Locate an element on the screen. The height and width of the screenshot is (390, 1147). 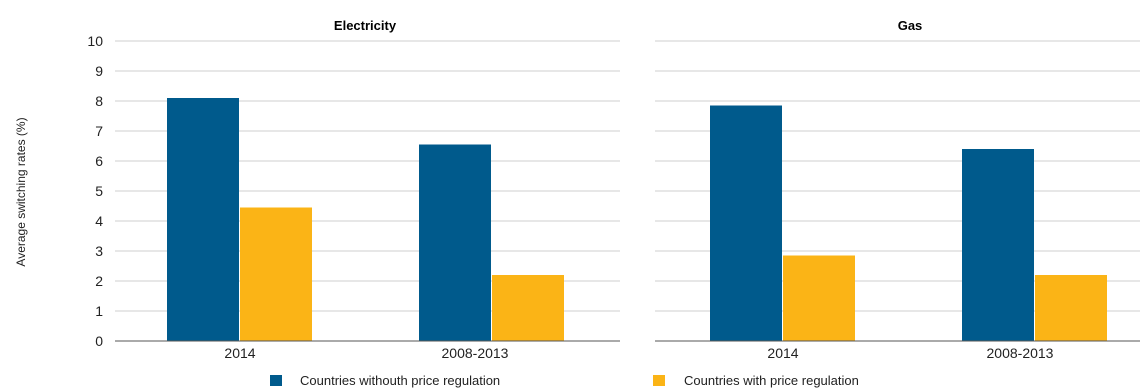
y-tick-label-2: 2 is located at coordinates (99, 281).